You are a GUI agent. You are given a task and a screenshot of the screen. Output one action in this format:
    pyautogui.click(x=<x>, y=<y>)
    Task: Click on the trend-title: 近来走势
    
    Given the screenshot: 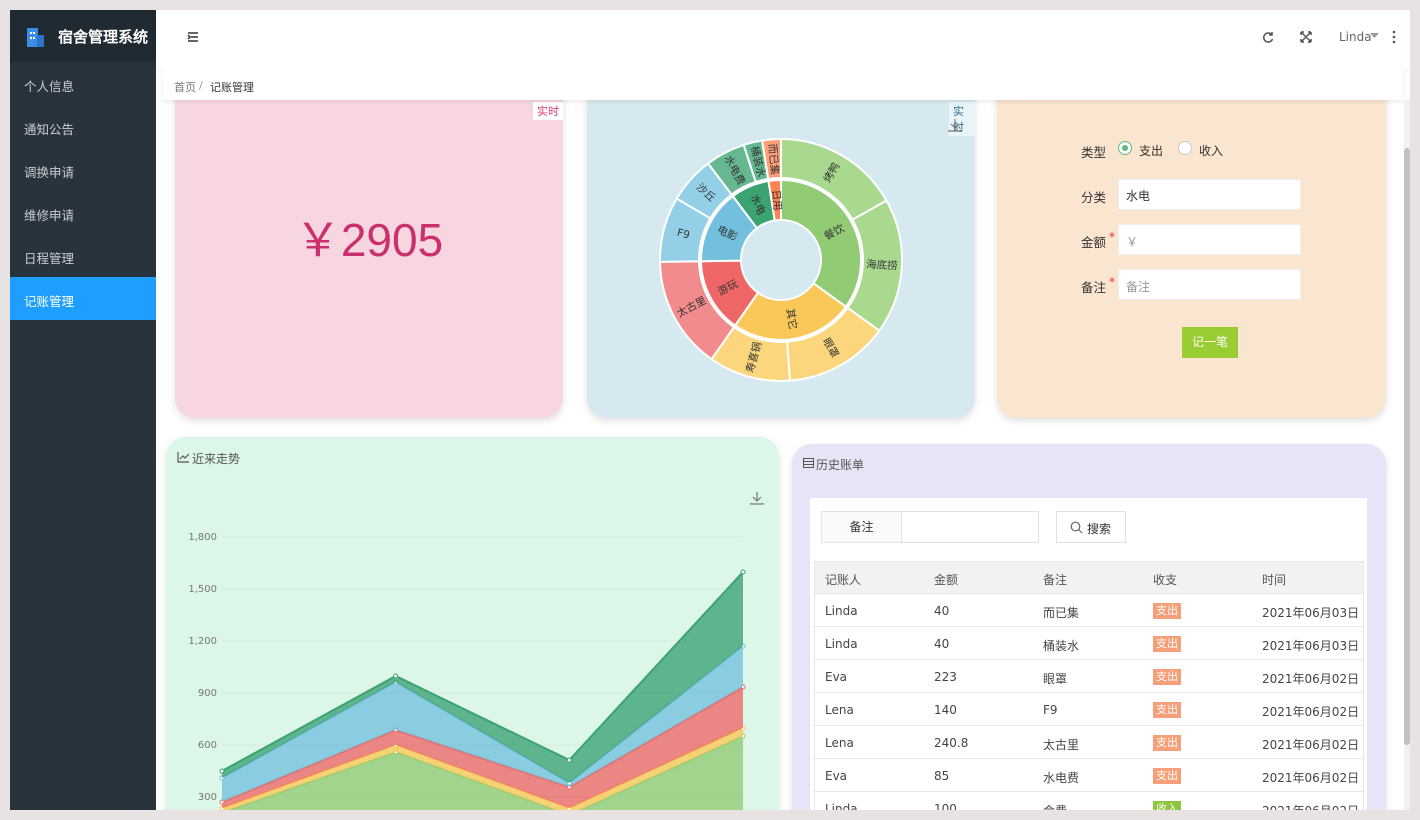 What is the action you would take?
    pyautogui.click(x=216, y=459)
    